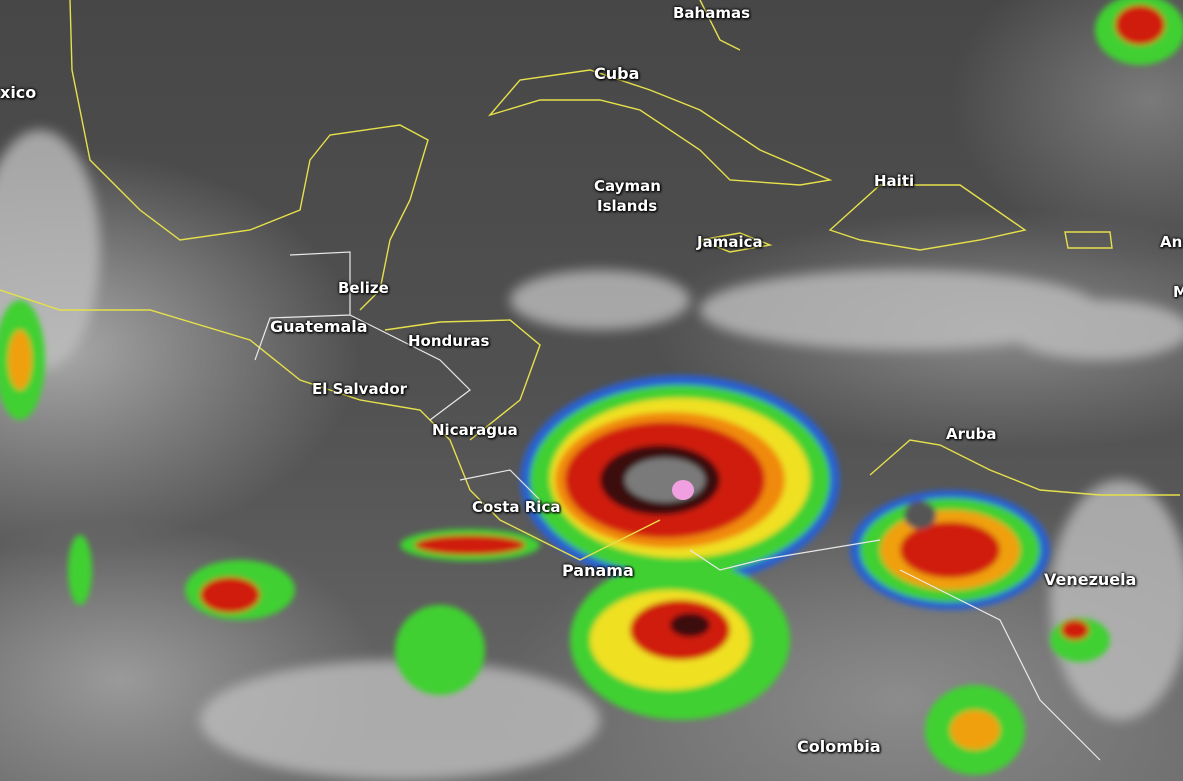 The height and width of the screenshot is (781, 1183). Describe the element at coordinates (363, 288) in the screenshot. I see `label-belize: Belize` at that location.